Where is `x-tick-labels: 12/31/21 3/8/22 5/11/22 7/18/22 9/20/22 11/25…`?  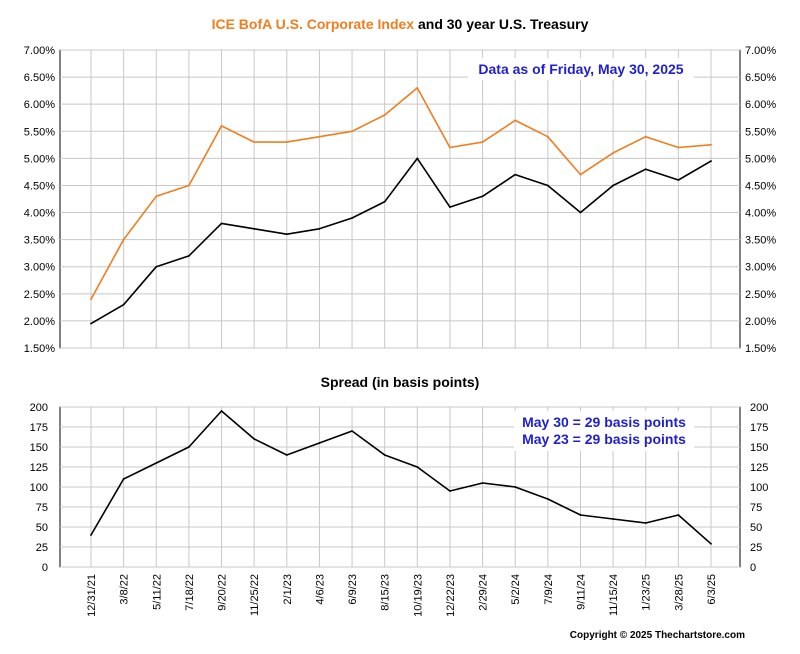 x-tick-labels: 12/31/21 3/8/22 5/11/22 7/18/22 9/20/22 11/25… is located at coordinates (402, 595).